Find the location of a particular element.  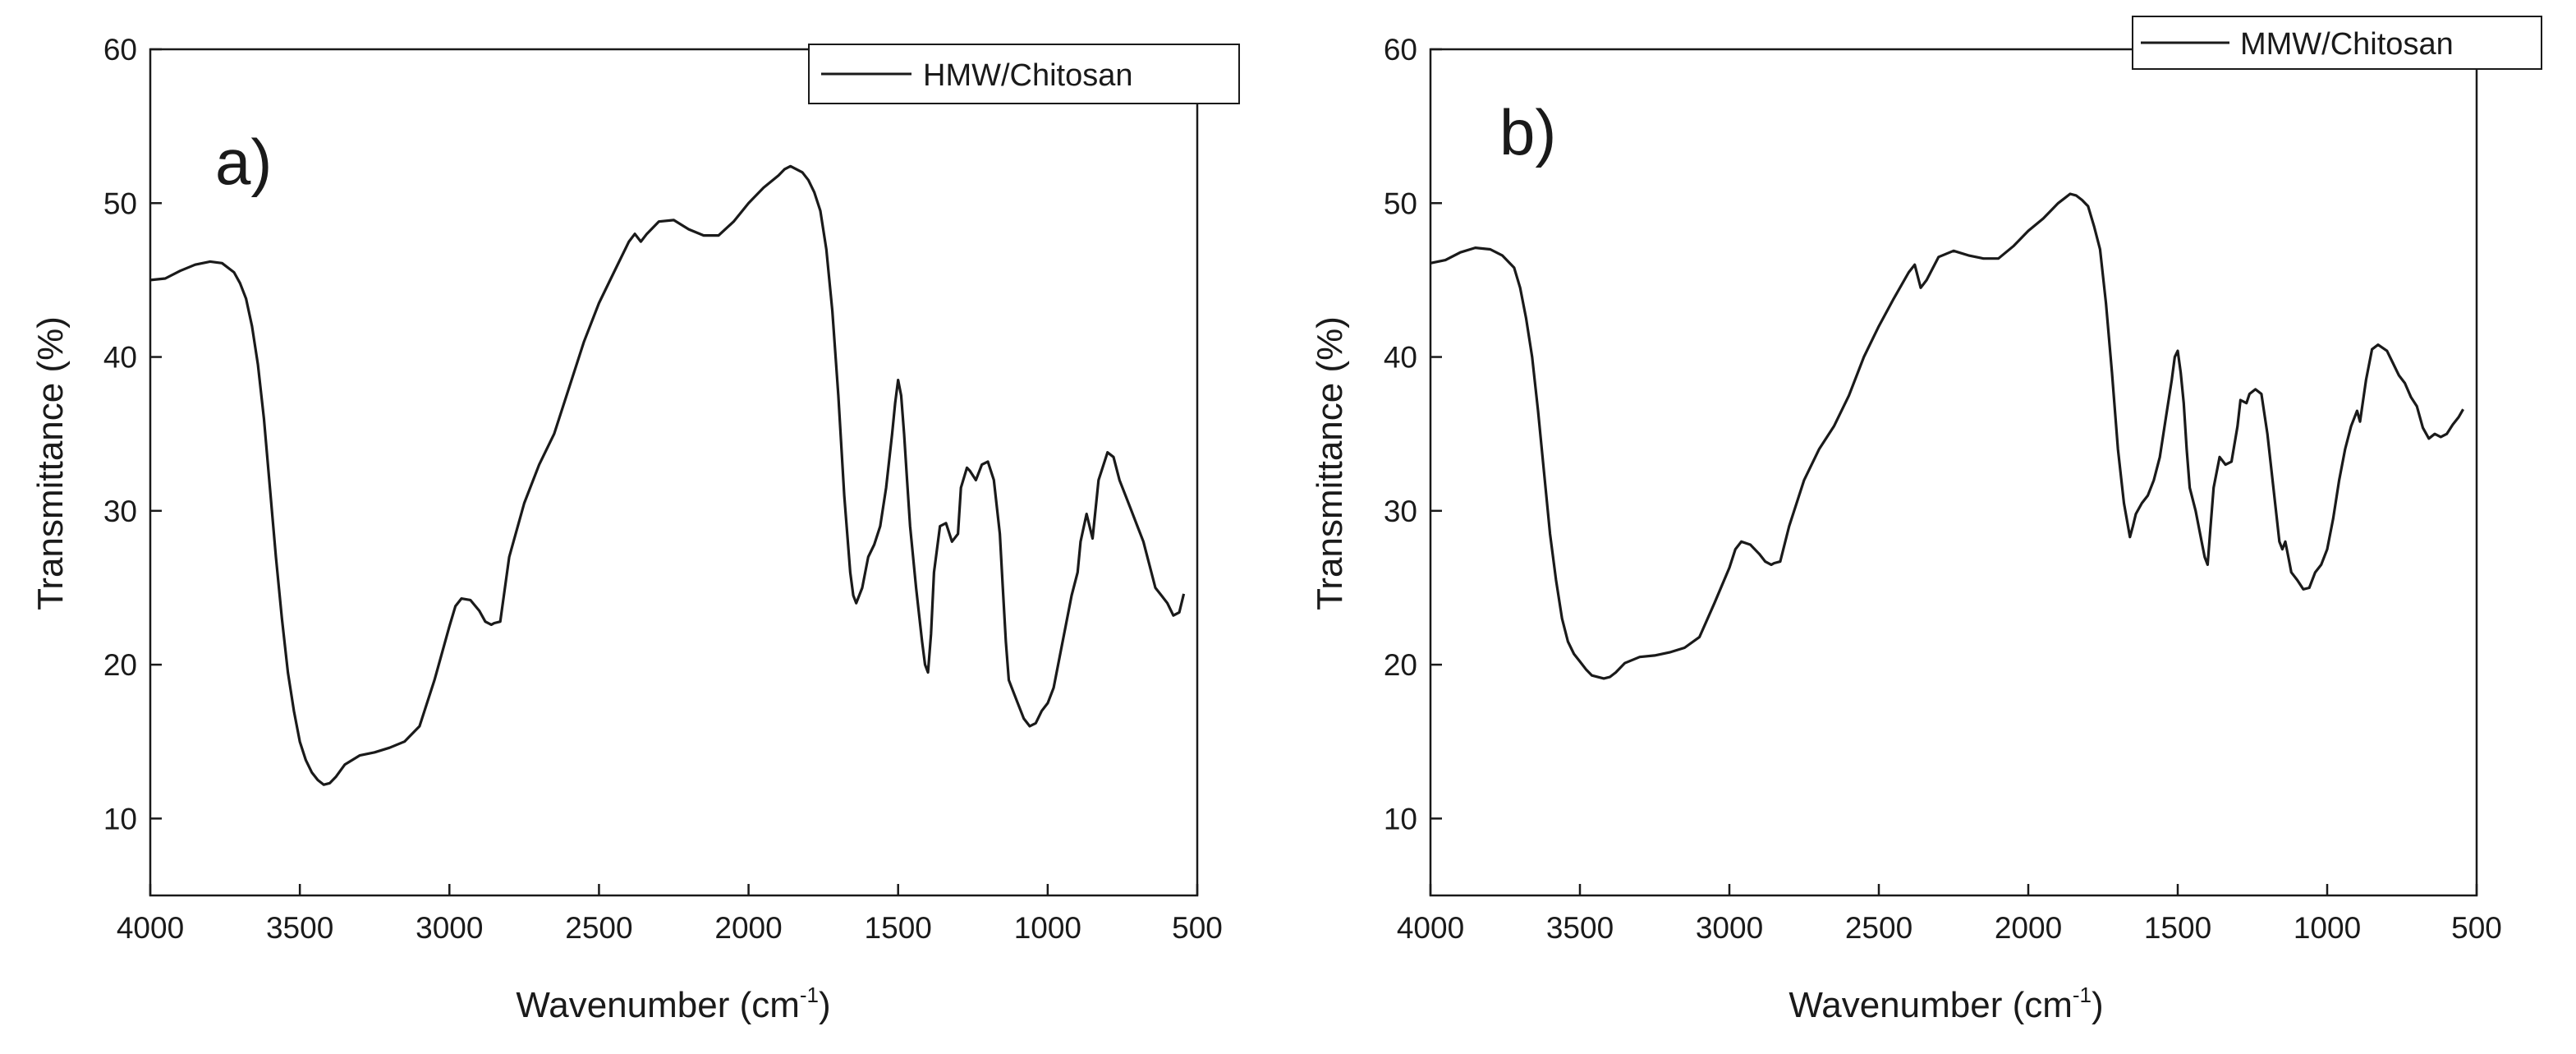

panel-b-legend: MMW/Chitosan is located at coordinates (2337, 43).